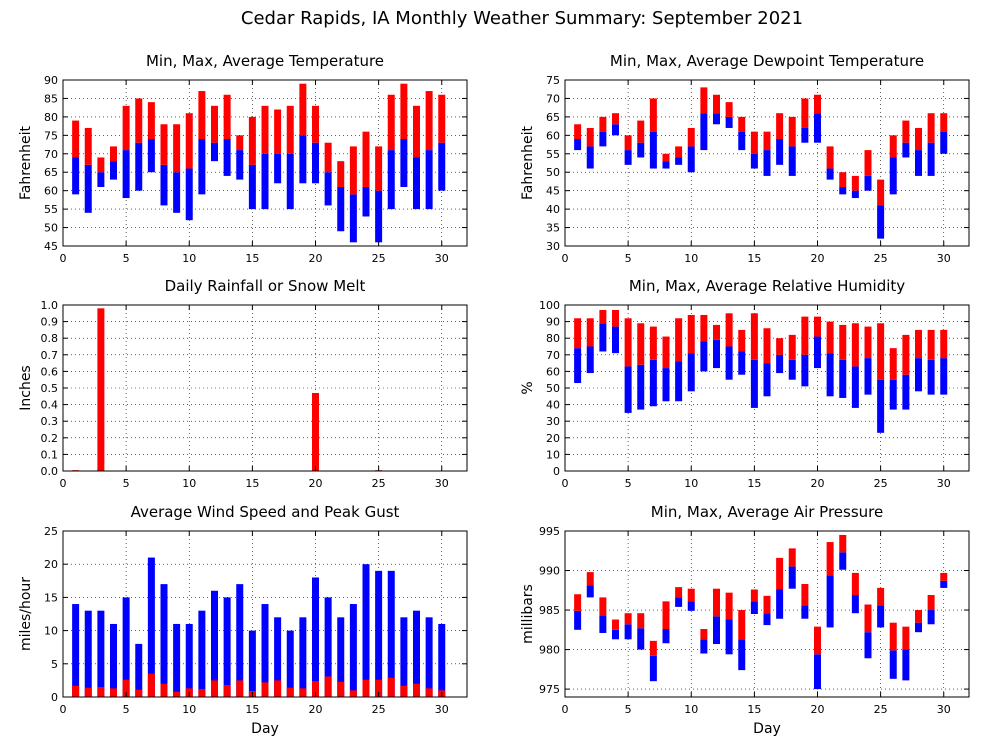 This screenshot has height=750, width=1000. I want to click on rh-ytick-label: 10, so click(553, 454).